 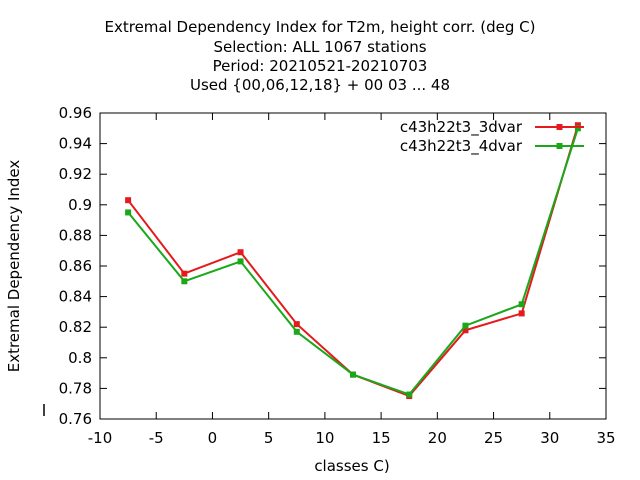 I want to click on y-tick-label: 0.92, so click(x=75, y=174).